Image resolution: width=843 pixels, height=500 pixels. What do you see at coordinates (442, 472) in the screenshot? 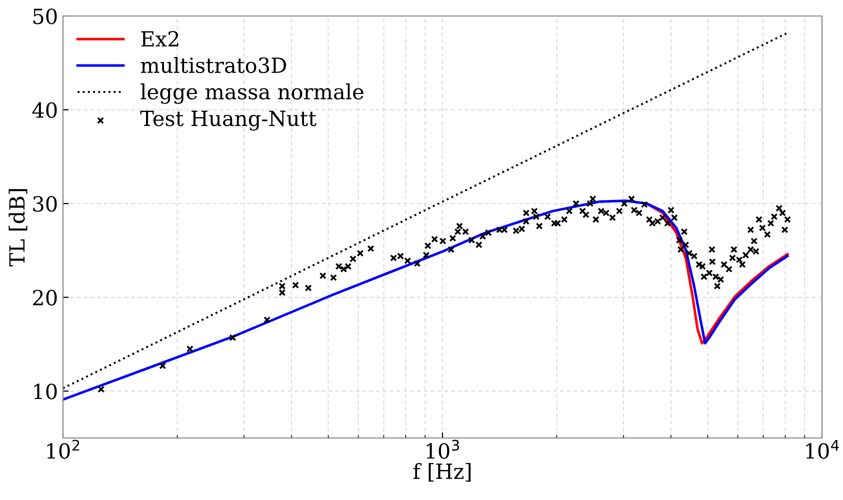
I see `x-axis-title: f [Hz]` at bounding box center [442, 472].